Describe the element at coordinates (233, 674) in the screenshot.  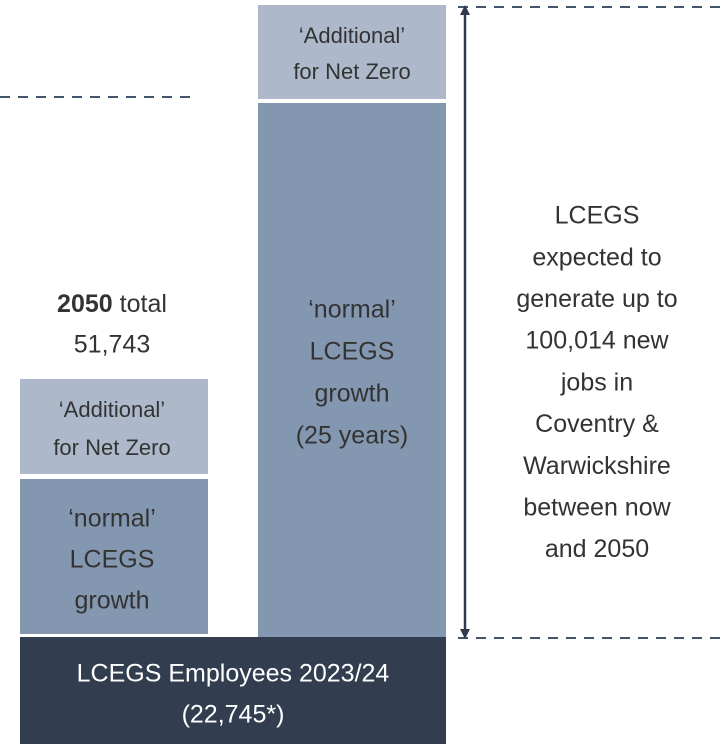
I see `base-label: LCEGS Employees 2023/24` at that location.